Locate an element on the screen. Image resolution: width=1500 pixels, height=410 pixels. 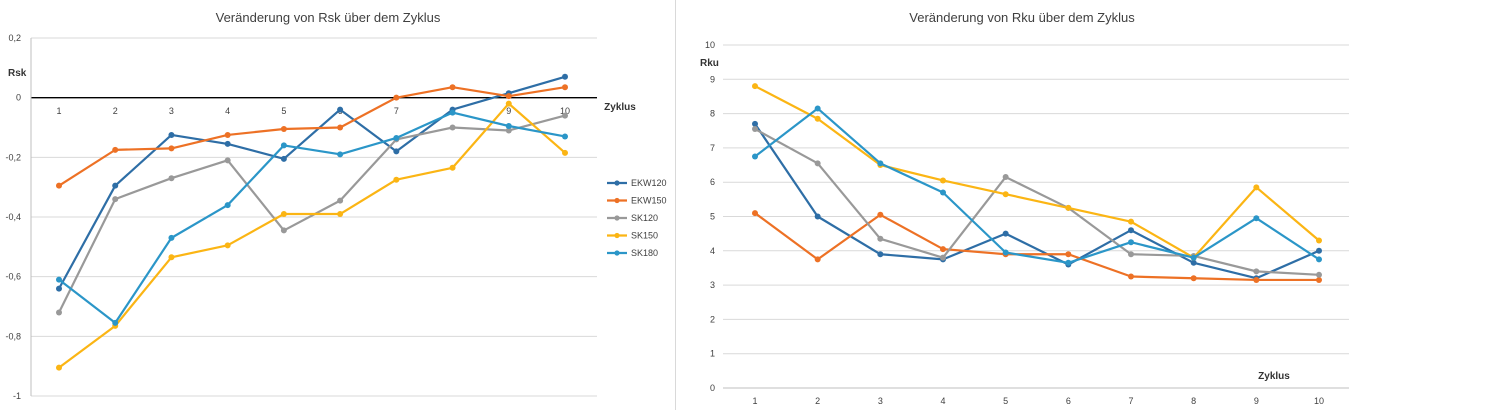
y-tick-label: -0,6 is located at coordinates (13, 277).